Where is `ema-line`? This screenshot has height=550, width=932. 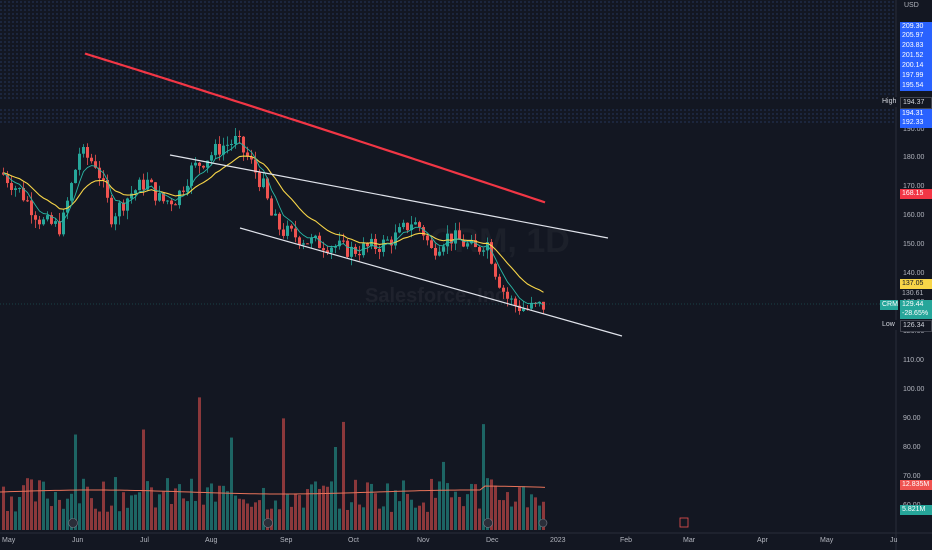 ema-line is located at coordinates (273, 224).